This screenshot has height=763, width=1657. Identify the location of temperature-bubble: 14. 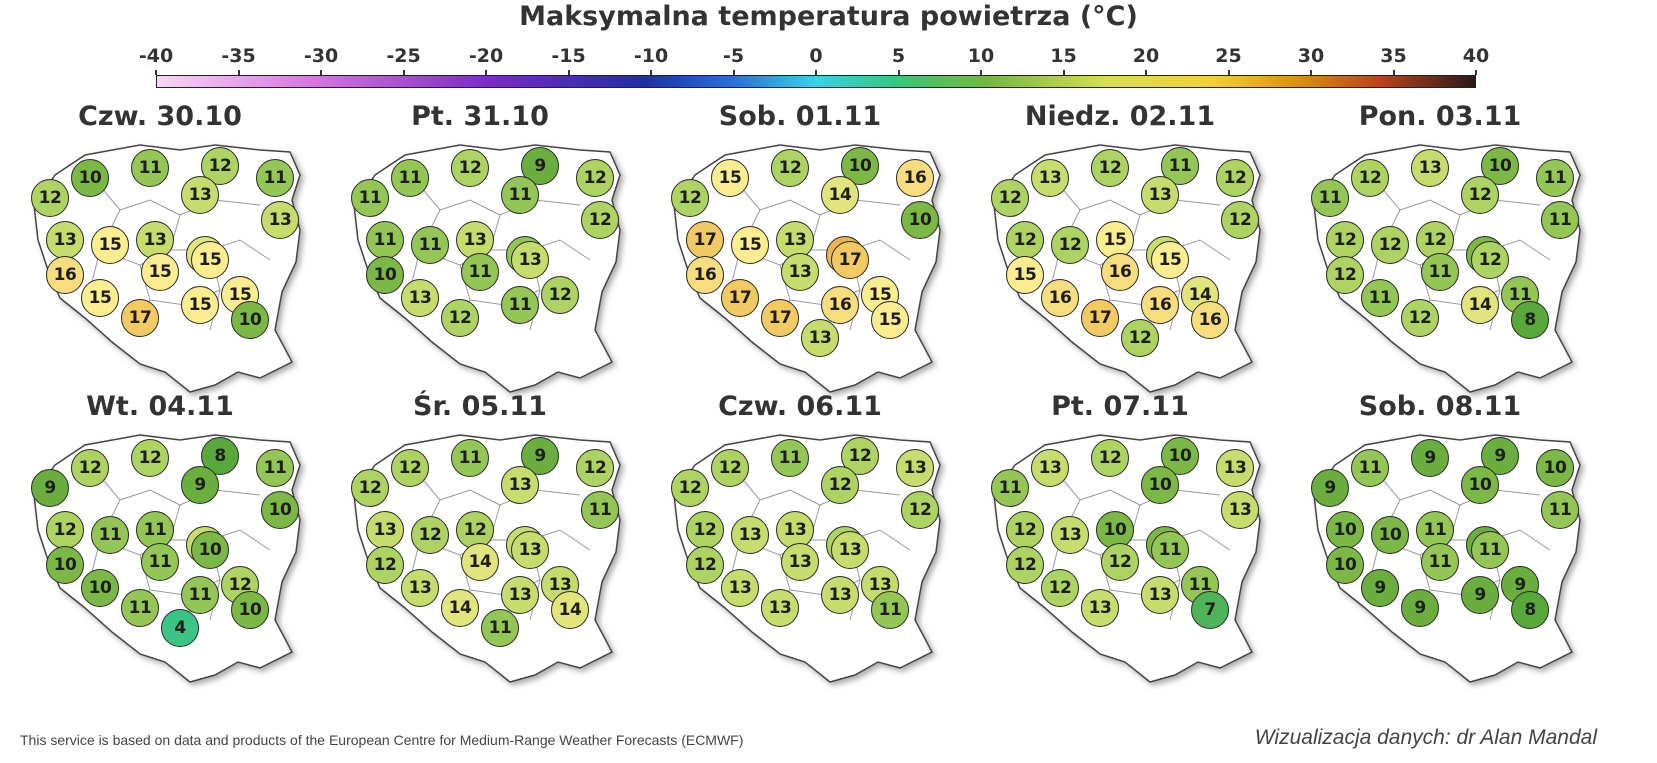
(570, 610).